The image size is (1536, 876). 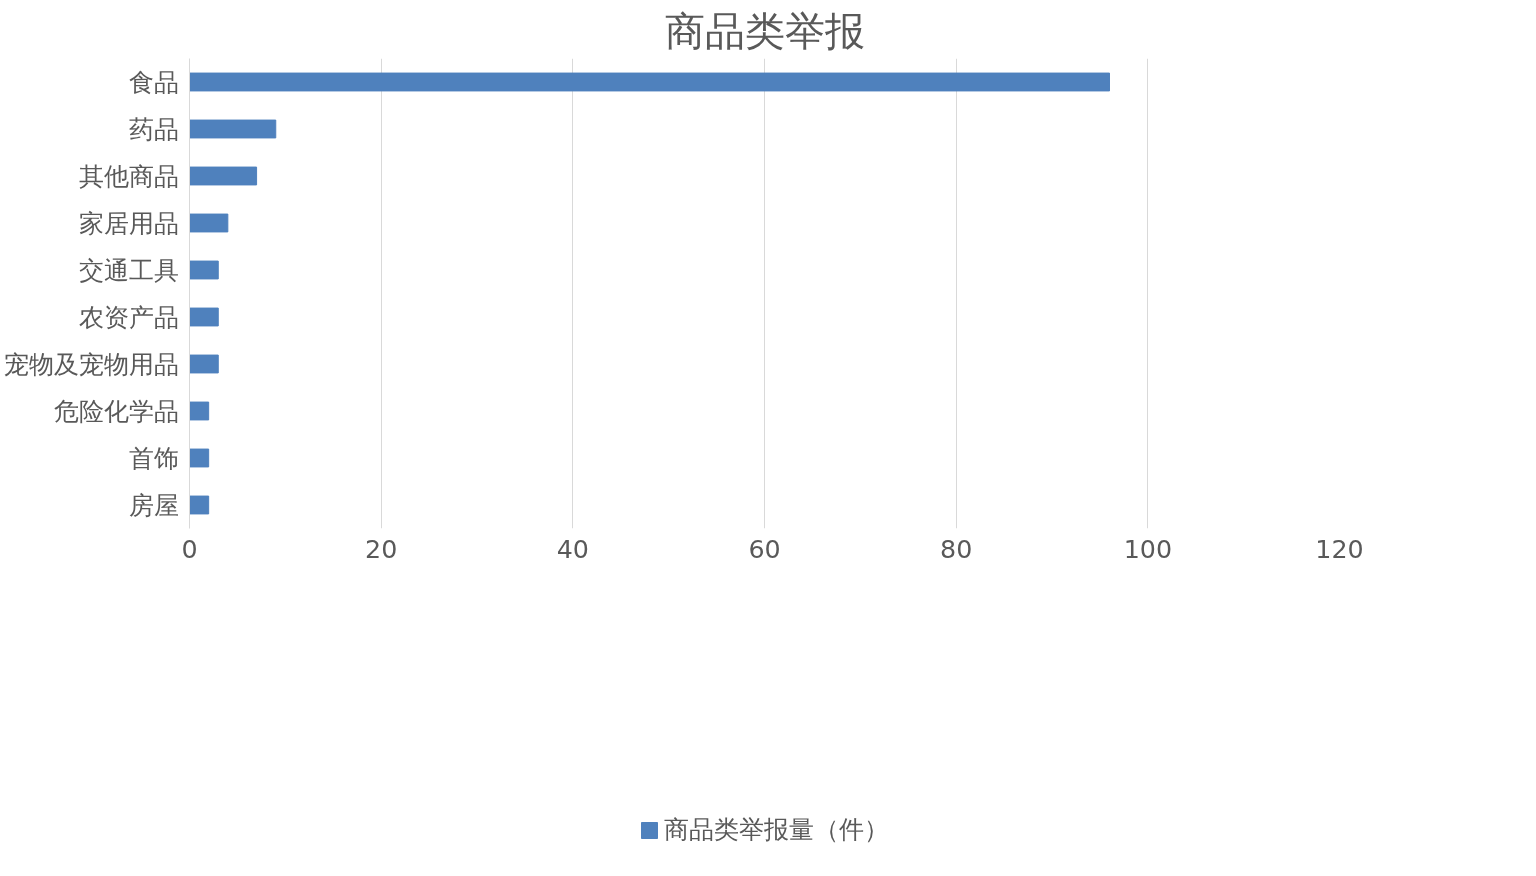 What do you see at coordinates (956, 548) in the screenshot?
I see `x-tick-label: 80` at bounding box center [956, 548].